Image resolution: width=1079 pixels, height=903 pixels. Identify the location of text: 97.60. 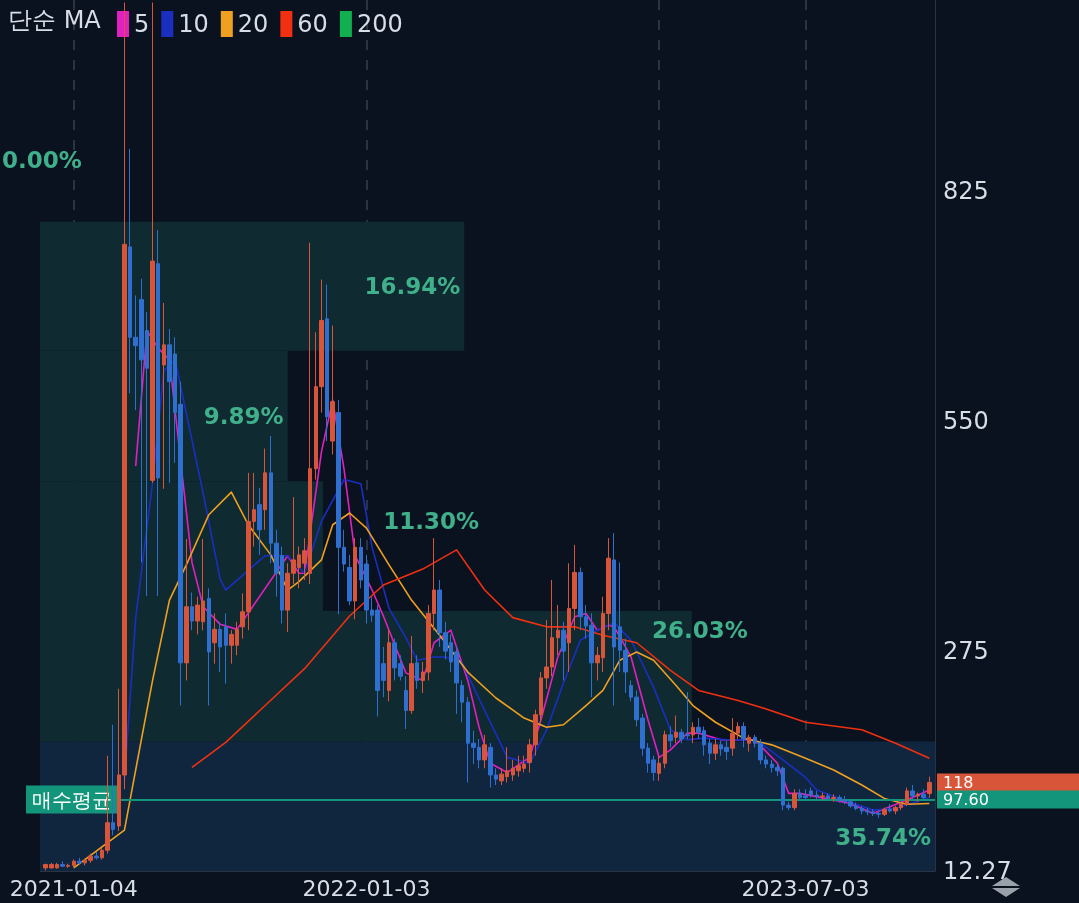
(966, 800).